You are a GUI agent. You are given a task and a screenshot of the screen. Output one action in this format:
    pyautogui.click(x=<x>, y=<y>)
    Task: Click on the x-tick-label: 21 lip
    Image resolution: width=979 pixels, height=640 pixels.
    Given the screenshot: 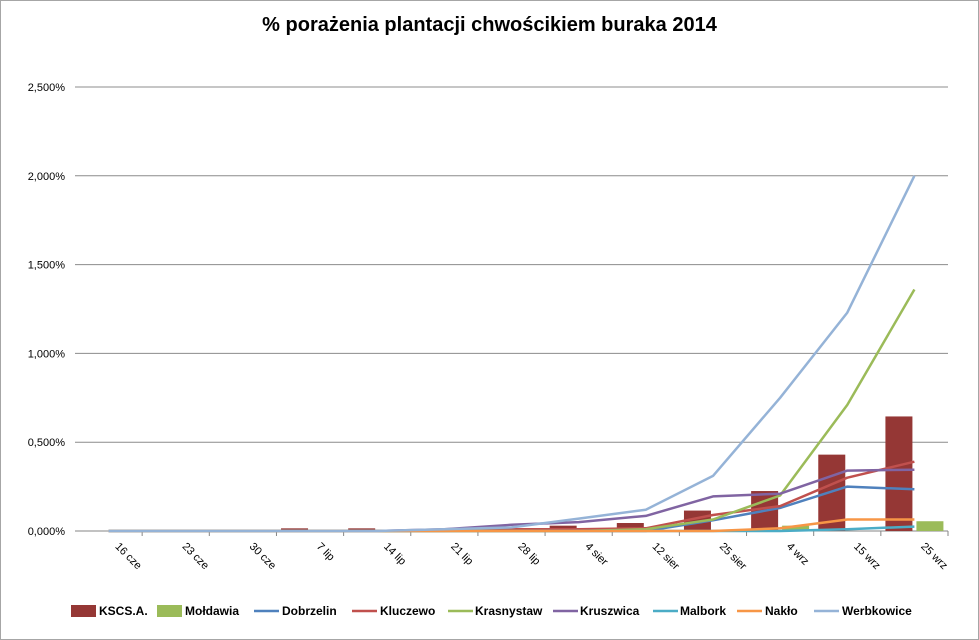 What is the action you would take?
    pyautogui.click(x=461, y=554)
    